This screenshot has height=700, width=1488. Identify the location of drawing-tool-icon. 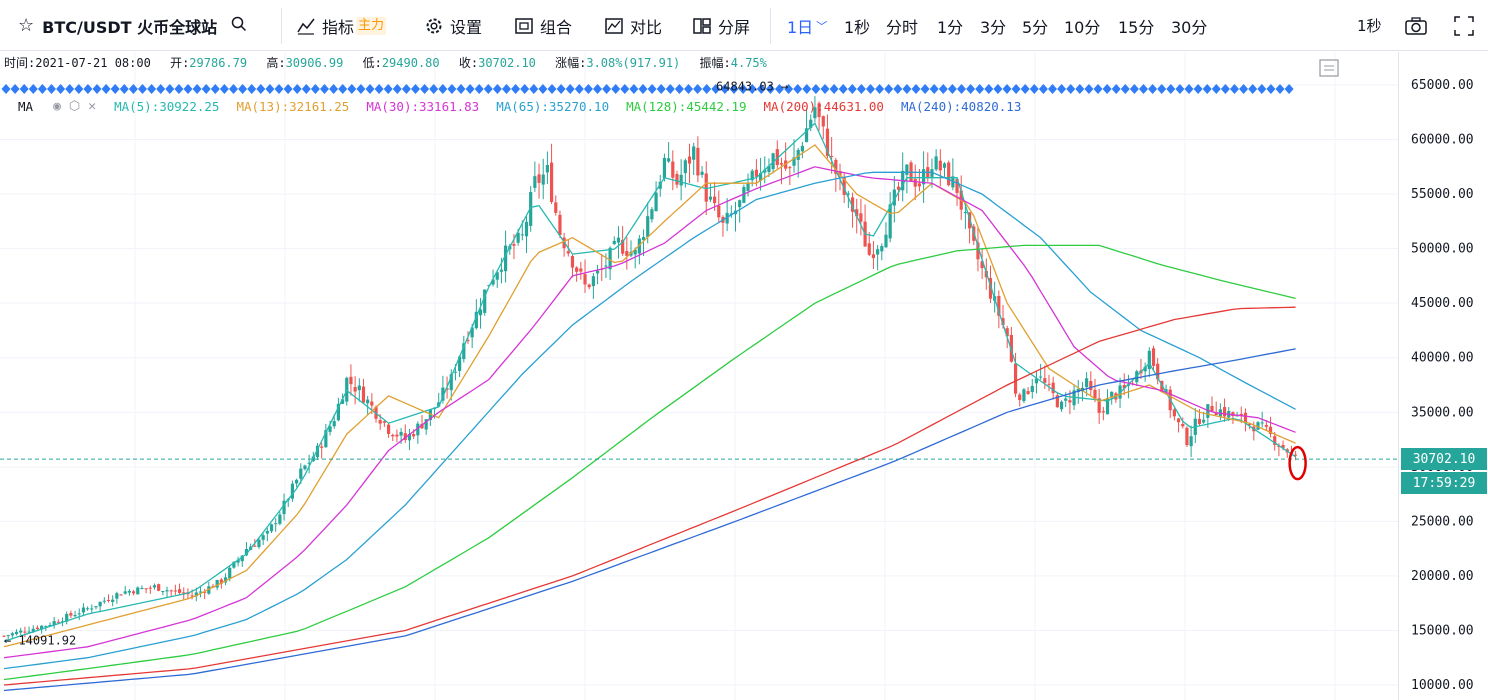
(1329, 68).